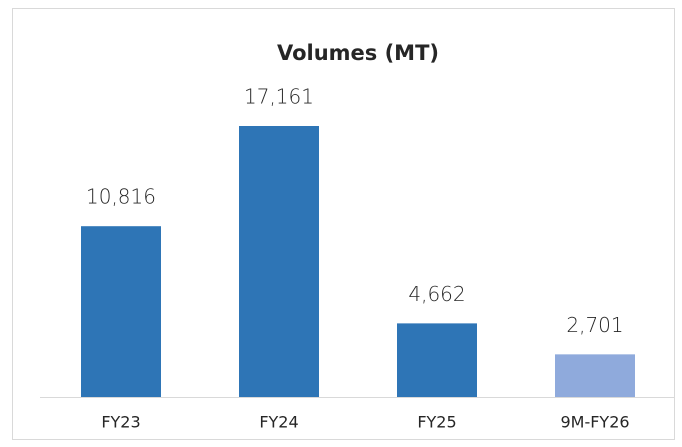 This screenshot has height=447, width=682. What do you see at coordinates (594, 422) in the screenshot?
I see `x-tick-label: 9M-FY26` at bounding box center [594, 422].